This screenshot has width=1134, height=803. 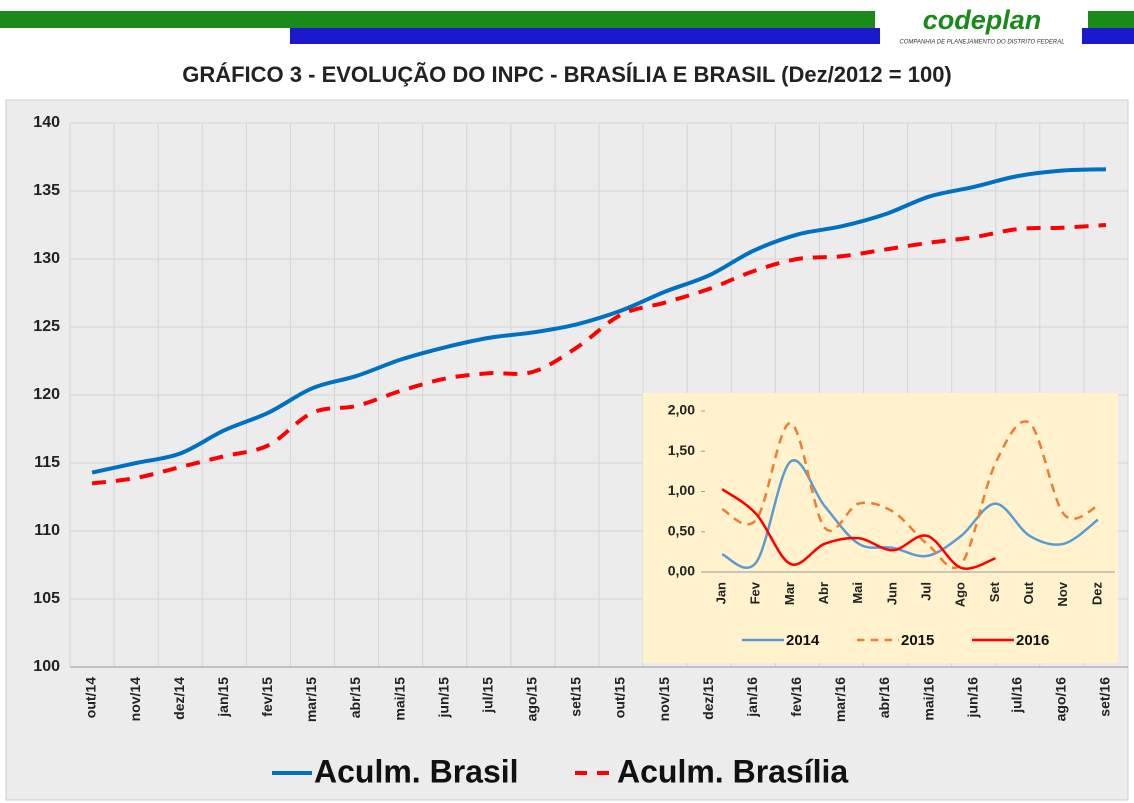 What do you see at coordinates (796, 697) in the screenshot?
I see `x-tick-label: fev/16` at bounding box center [796, 697].